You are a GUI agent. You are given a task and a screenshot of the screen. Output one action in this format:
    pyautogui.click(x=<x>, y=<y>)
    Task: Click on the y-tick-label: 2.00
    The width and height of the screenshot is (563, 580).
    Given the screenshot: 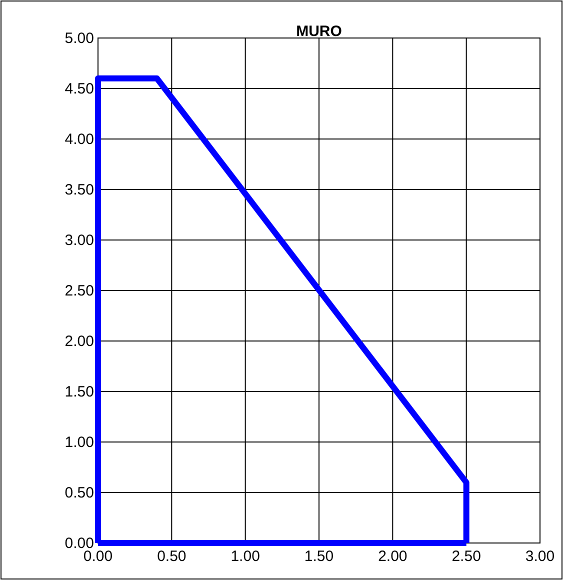 What is the action you would take?
    pyautogui.click(x=79, y=341)
    